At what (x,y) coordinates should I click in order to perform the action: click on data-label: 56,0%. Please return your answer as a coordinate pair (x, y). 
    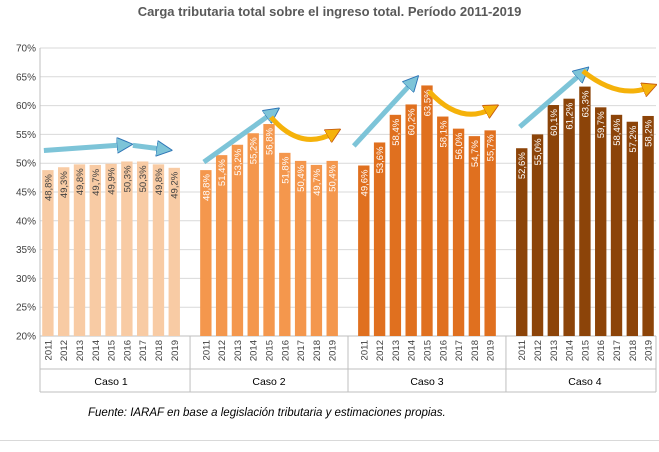
    Looking at the image, I should click on (459, 145).